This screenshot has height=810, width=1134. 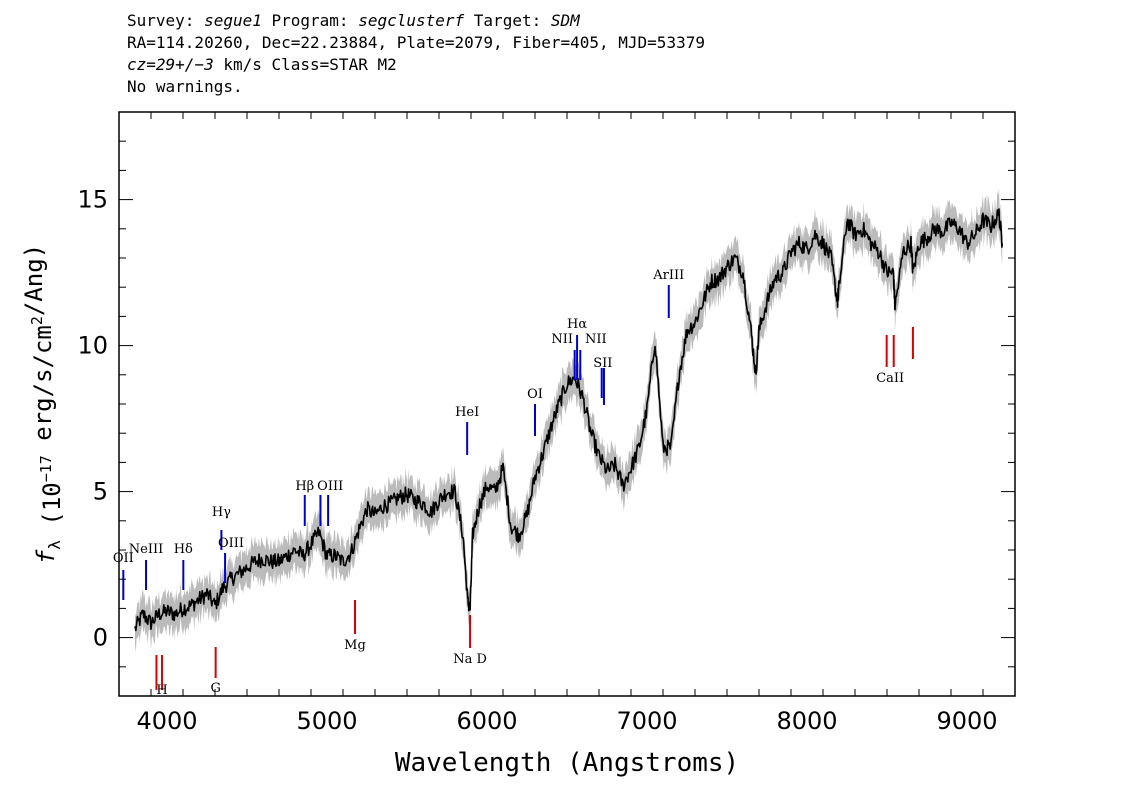 What do you see at coordinates (602, 363) in the screenshot?
I see `emission-line-label: SII` at bounding box center [602, 363].